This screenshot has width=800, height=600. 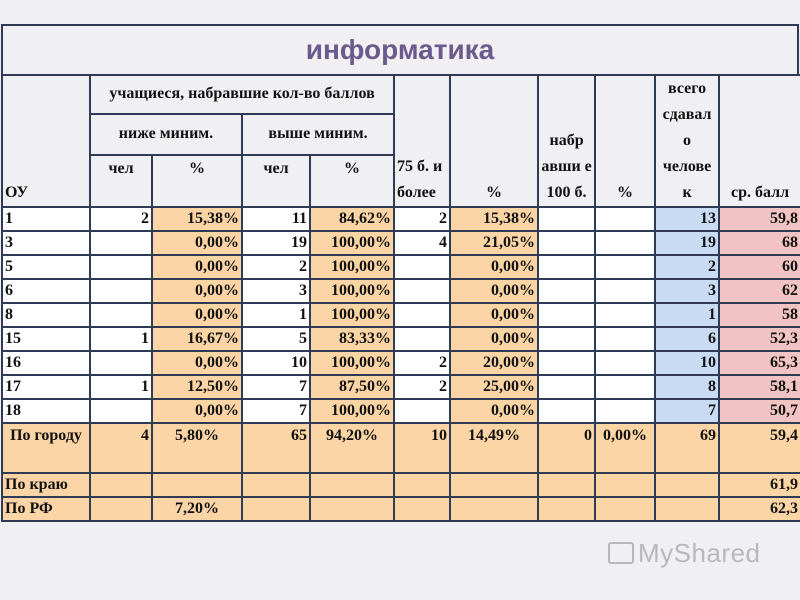 What do you see at coordinates (197, 509) in the screenshot?
I see `cell-pct1: 7,20%` at bounding box center [197, 509].